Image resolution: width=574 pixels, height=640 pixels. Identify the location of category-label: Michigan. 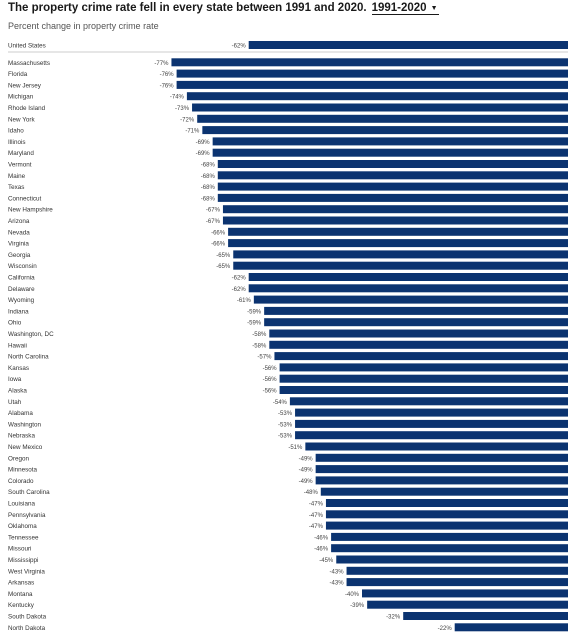
(21, 97).